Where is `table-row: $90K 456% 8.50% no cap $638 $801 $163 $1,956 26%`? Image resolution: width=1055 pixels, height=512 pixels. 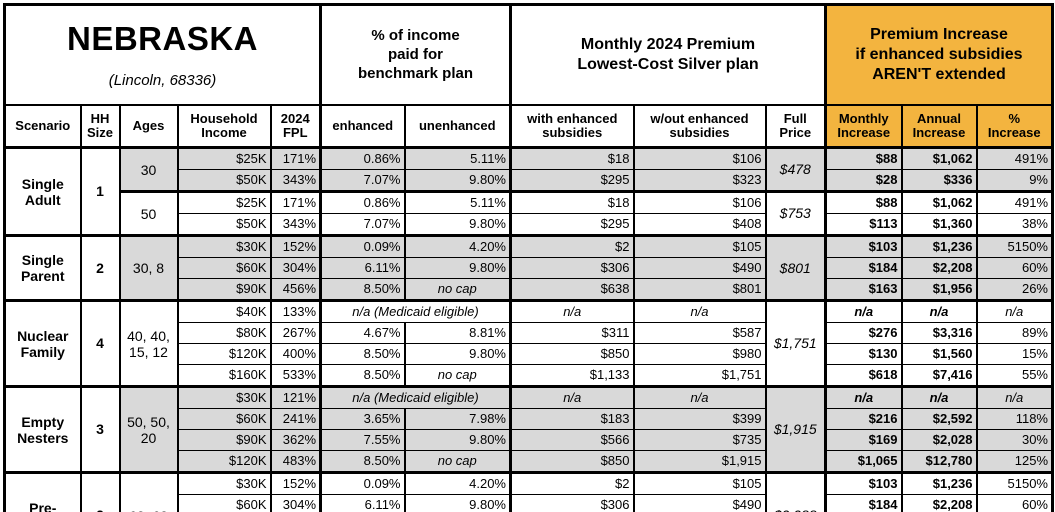 table-row: $90K 456% 8.50% no cap $638 $801 $163 $1,956 26% is located at coordinates (529, 290).